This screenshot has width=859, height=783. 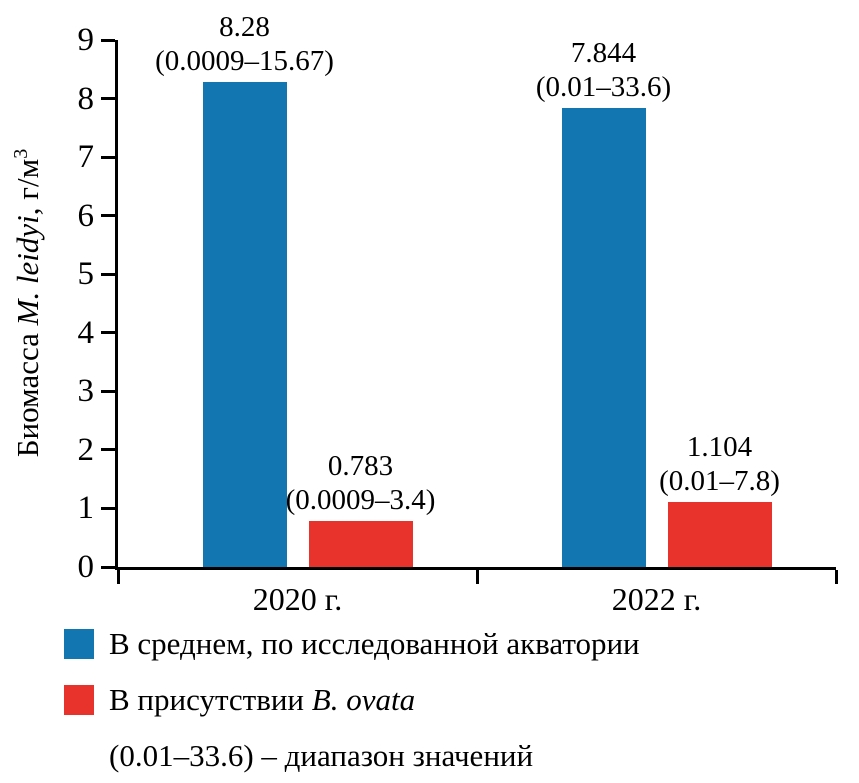 I want to click on y-tick-label: 4, so click(x=86, y=332).